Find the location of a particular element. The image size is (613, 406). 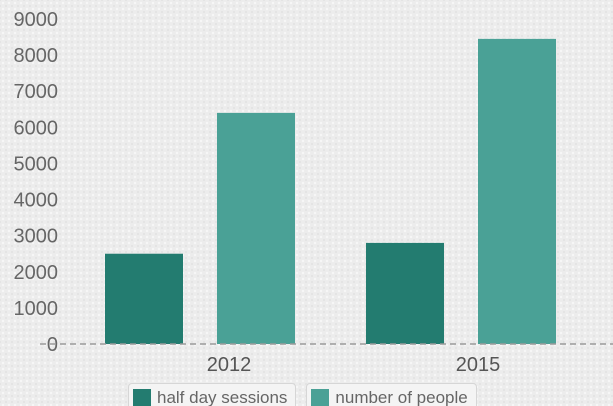

y-tick-label-3000: 3000 is located at coordinates (36, 237).